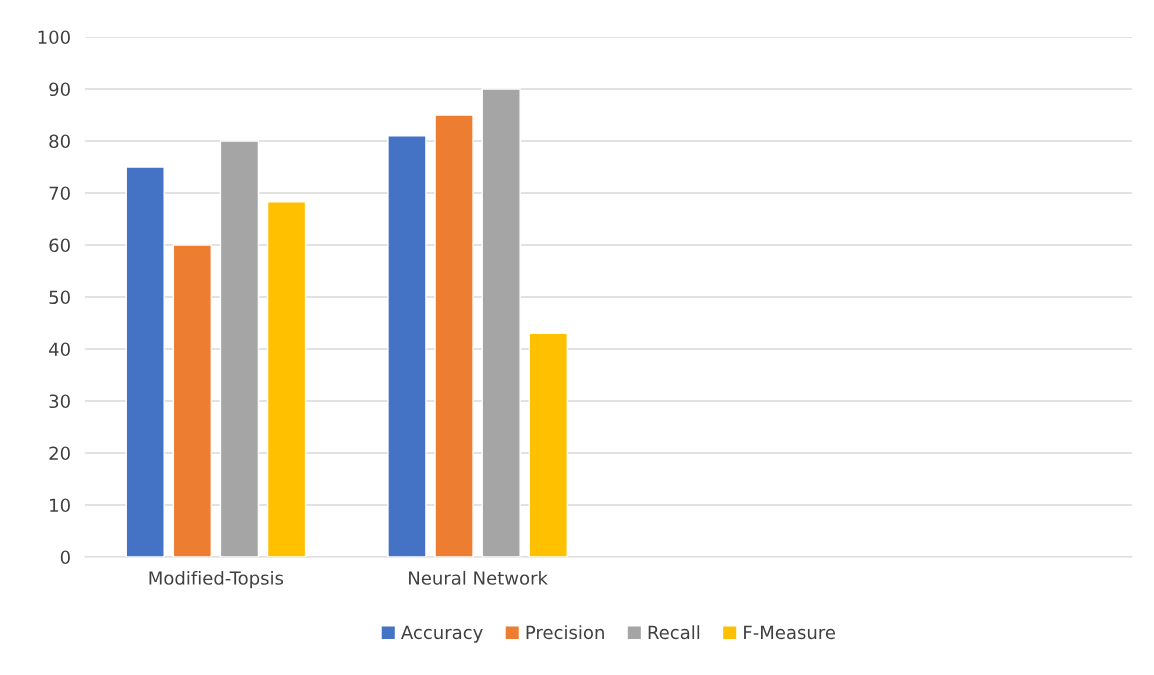 The height and width of the screenshot is (675, 1154). Describe the element at coordinates (59, 297) in the screenshot. I see `y-tick-label: 50` at that location.